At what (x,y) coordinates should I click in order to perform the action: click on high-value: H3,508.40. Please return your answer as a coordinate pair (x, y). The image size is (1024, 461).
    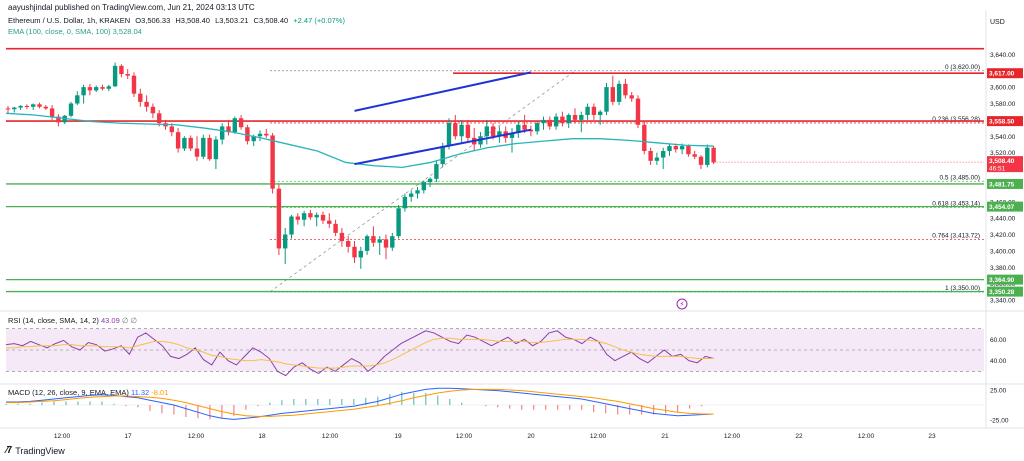
    Looking at the image, I should click on (192, 20).